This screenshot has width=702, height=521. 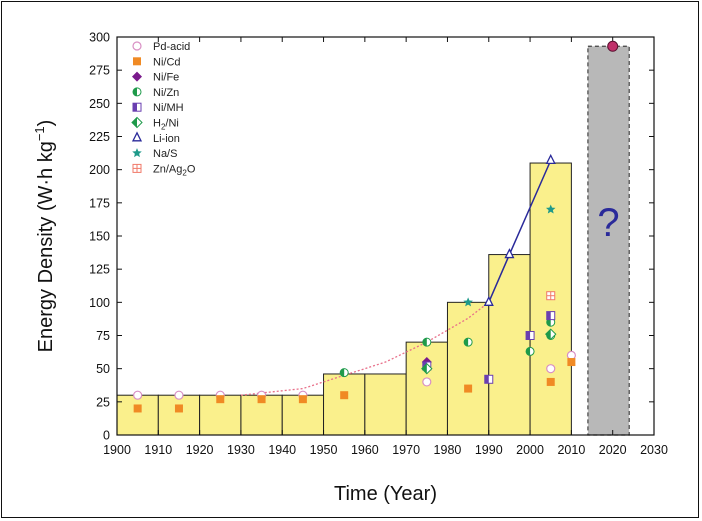 I want to click on legend-label-5: H2/Ni, so click(x=166, y=125).